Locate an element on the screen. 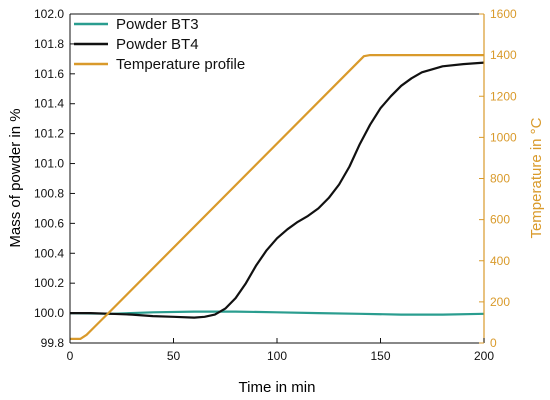 This screenshot has height=400, width=550. legend-label-1: Powder BT3 is located at coordinates (157, 24).